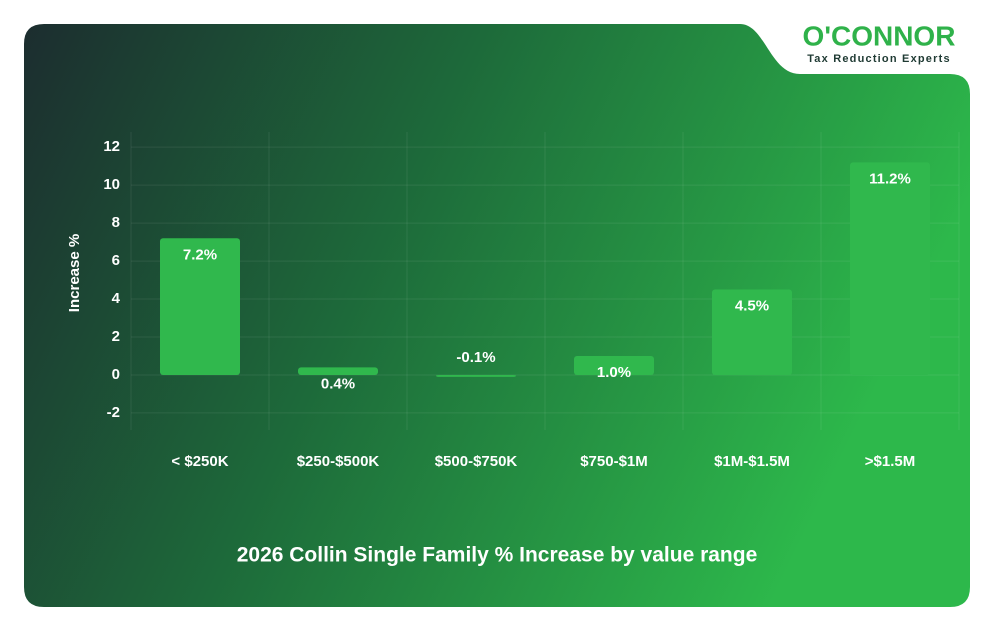  I want to click on y-tick-label: 4, so click(116, 298).